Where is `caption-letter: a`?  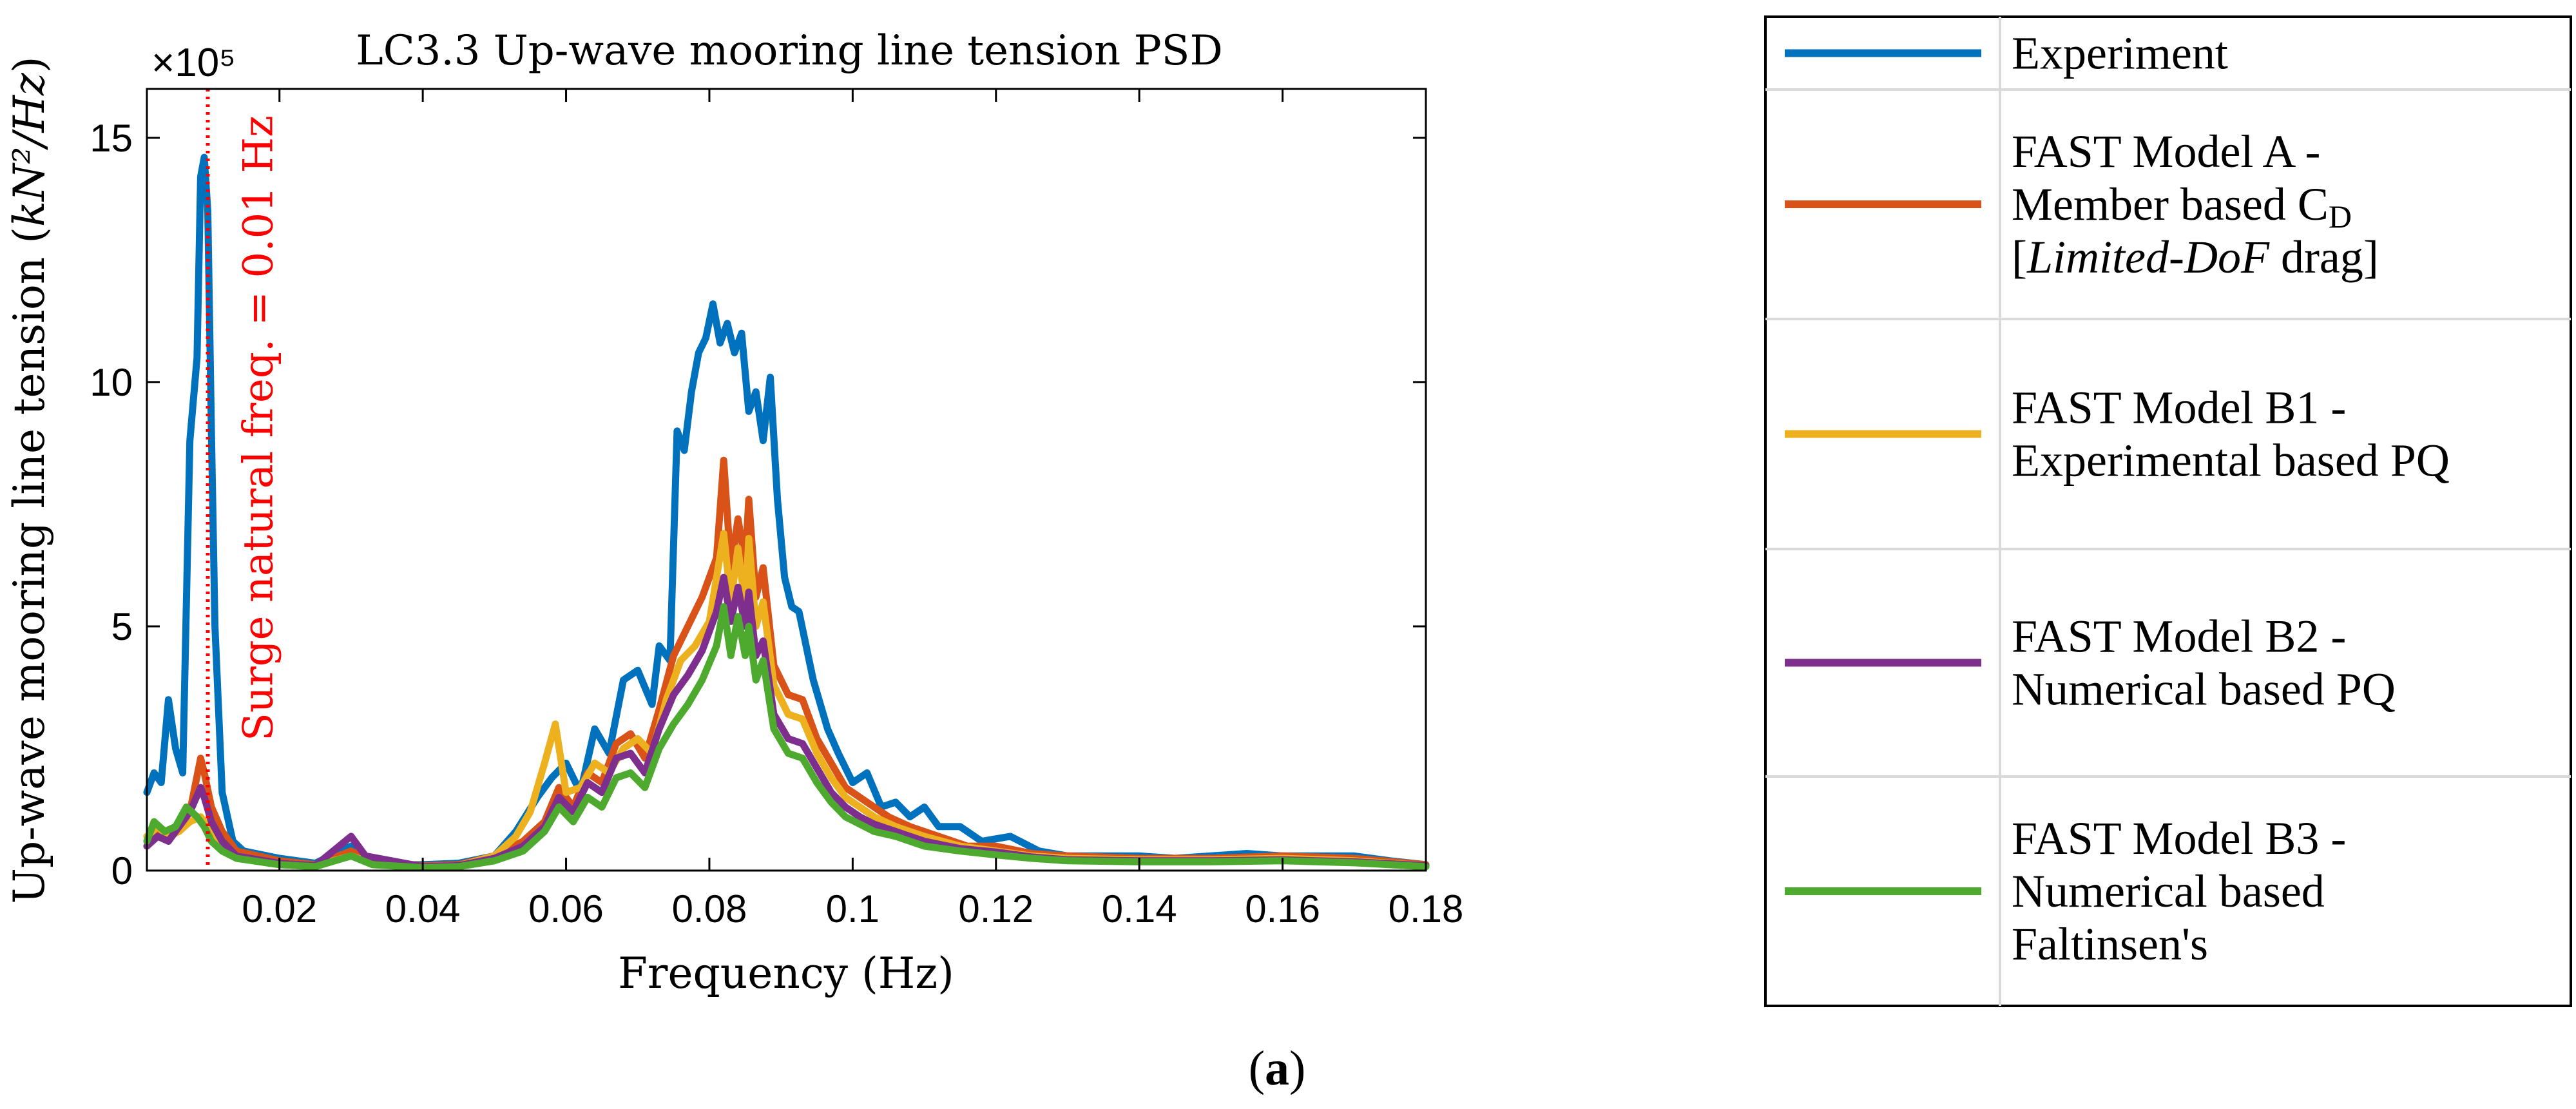 caption-letter: a is located at coordinates (1277, 1068).